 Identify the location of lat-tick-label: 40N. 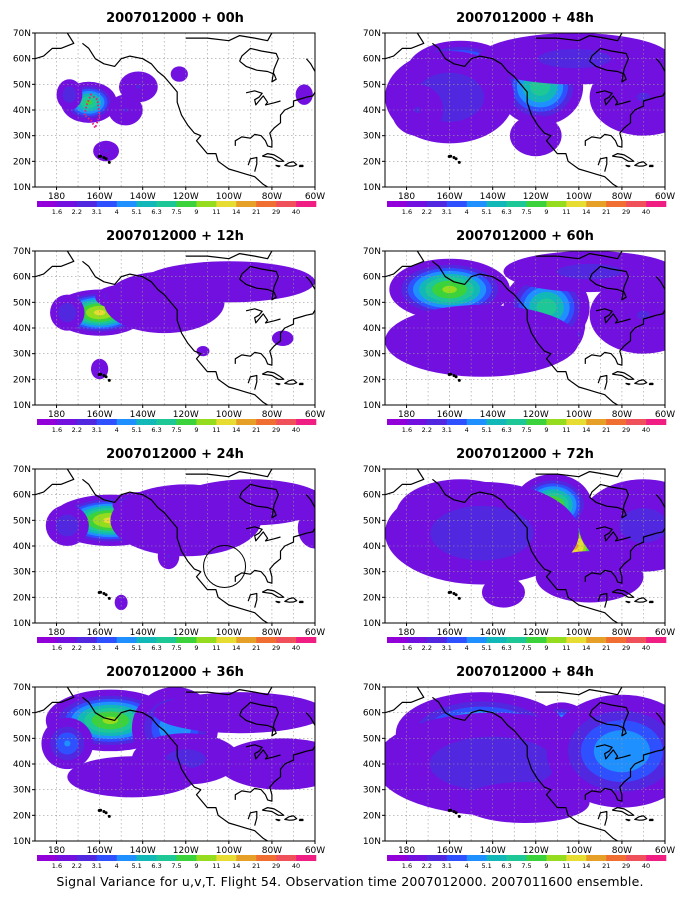
(372, 547).